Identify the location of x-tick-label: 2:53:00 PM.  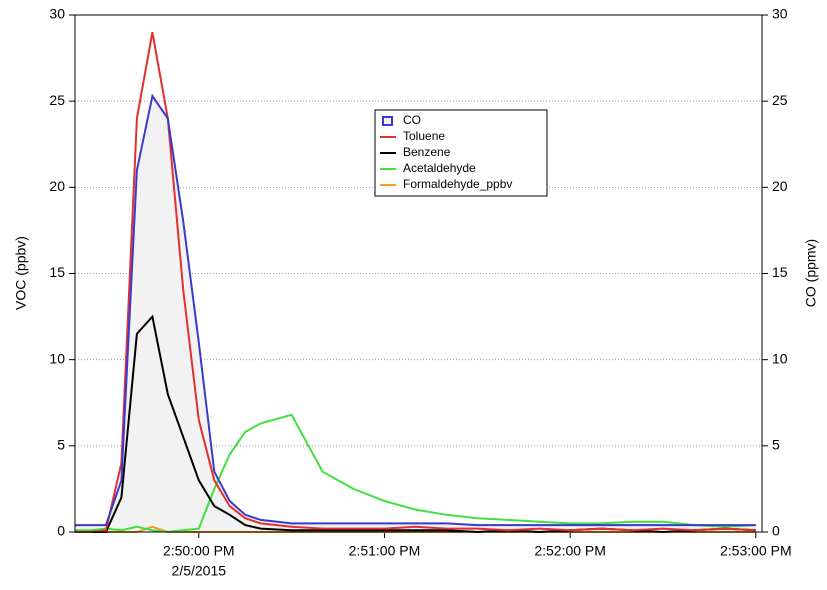
(756, 551).